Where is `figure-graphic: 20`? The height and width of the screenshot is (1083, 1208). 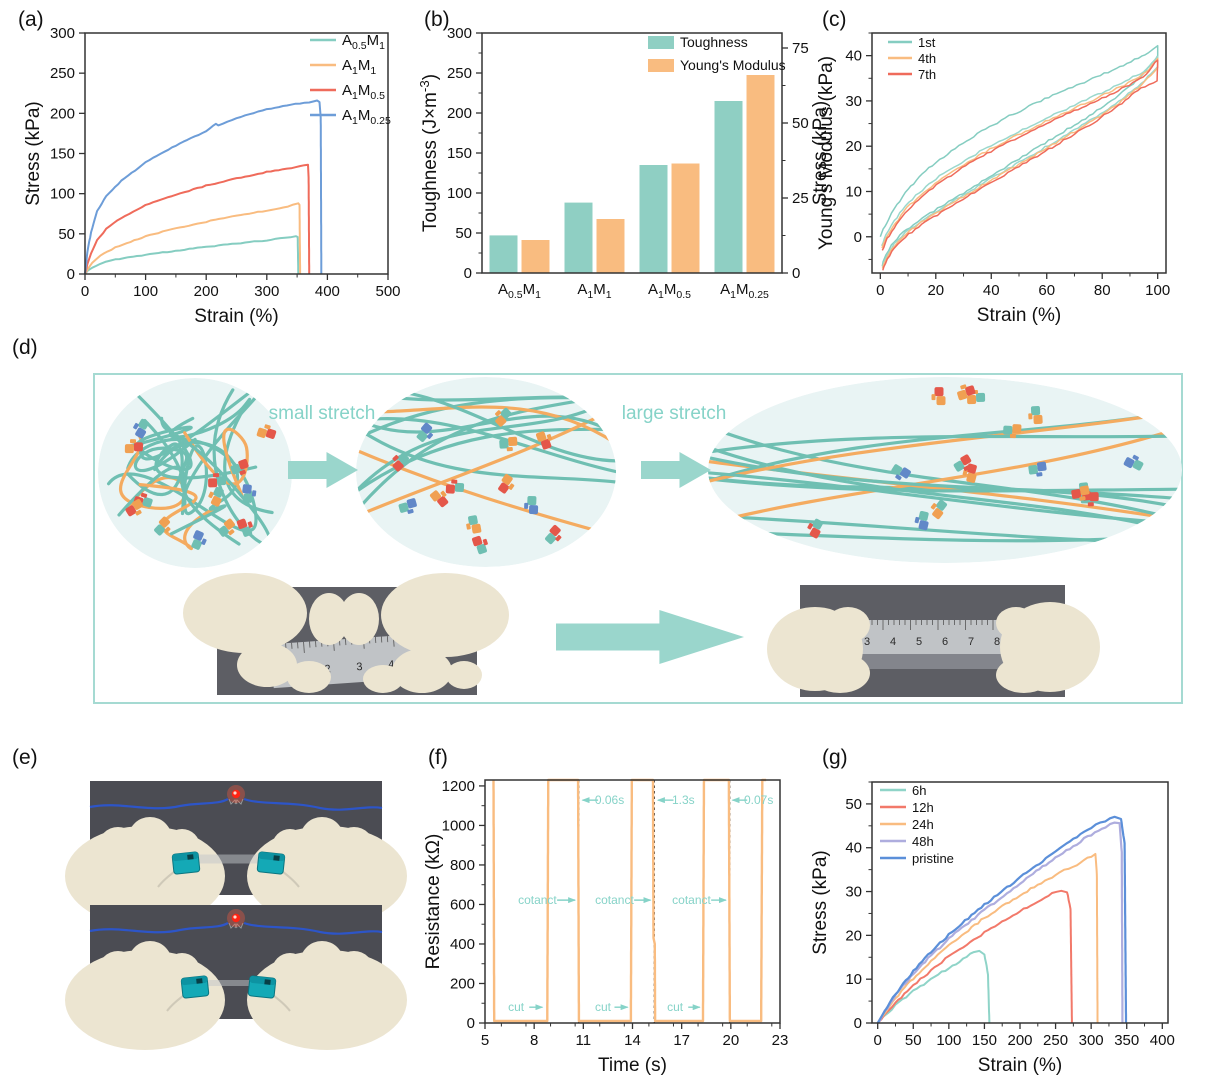
figure-graphic: 20 is located at coordinates (853, 146).